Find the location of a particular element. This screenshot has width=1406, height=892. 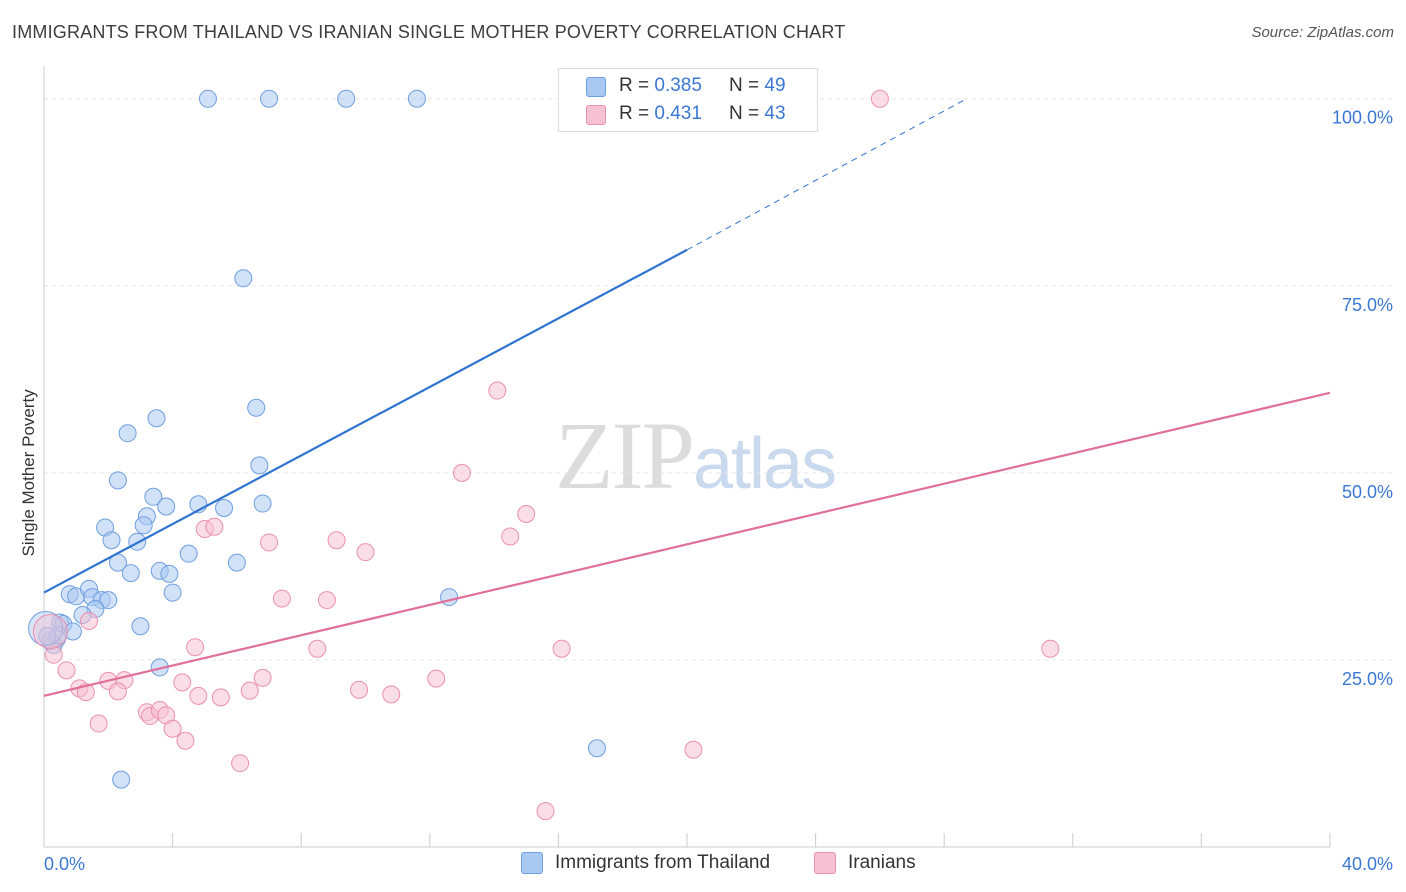

legend-r-value: 0.431 is located at coordinates (678, 113).